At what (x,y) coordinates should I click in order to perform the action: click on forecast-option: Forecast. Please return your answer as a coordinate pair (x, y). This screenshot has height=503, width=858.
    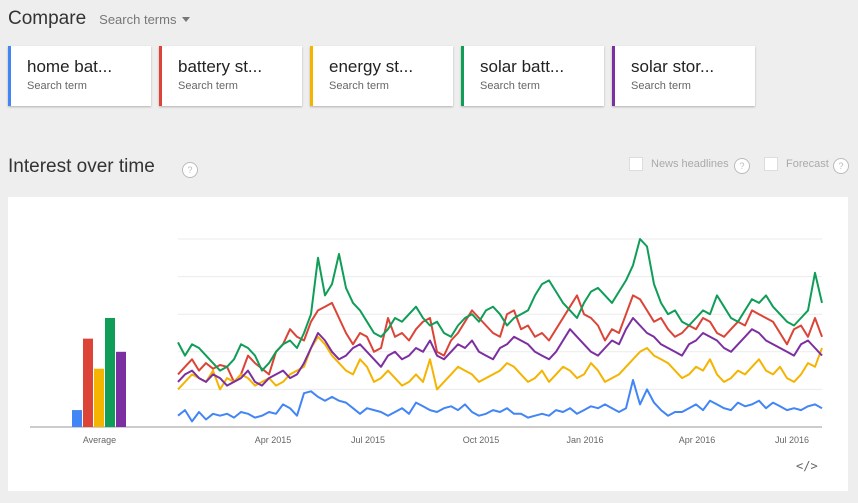
    Looking at the image, I should click on (796, 164).